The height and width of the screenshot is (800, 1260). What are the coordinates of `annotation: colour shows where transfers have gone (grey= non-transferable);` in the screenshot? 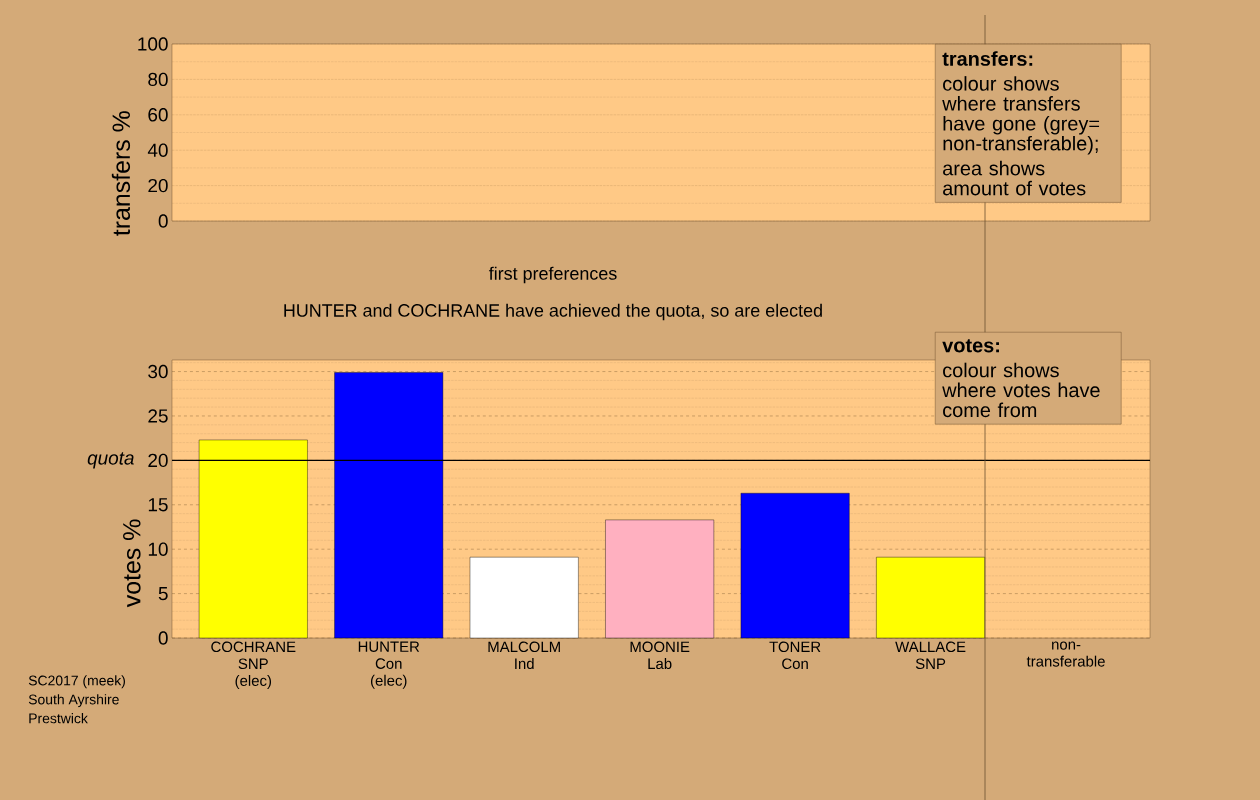 It's located at (1021, 115).